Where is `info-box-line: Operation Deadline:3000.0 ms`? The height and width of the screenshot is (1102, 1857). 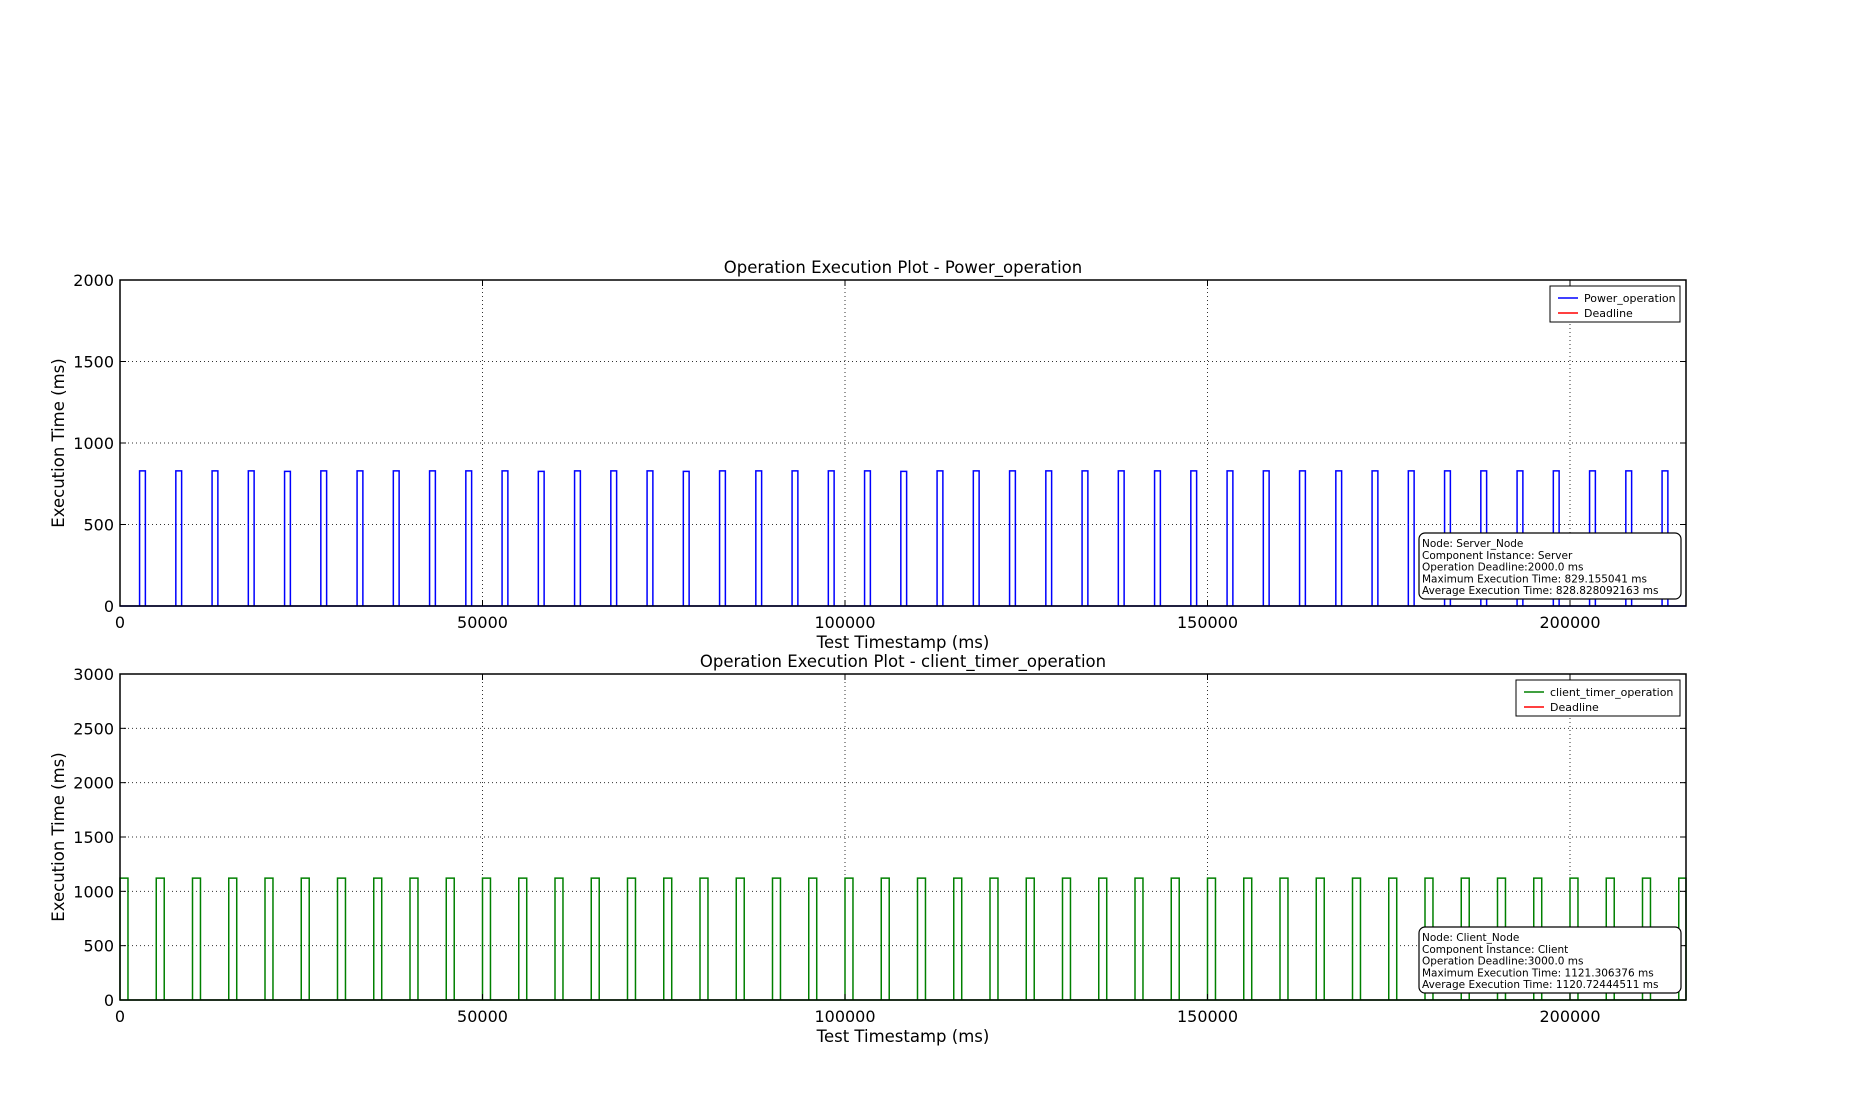 info-box-line: Operation Deadline:3000.0 ms is located at coordinates (1503, 962).